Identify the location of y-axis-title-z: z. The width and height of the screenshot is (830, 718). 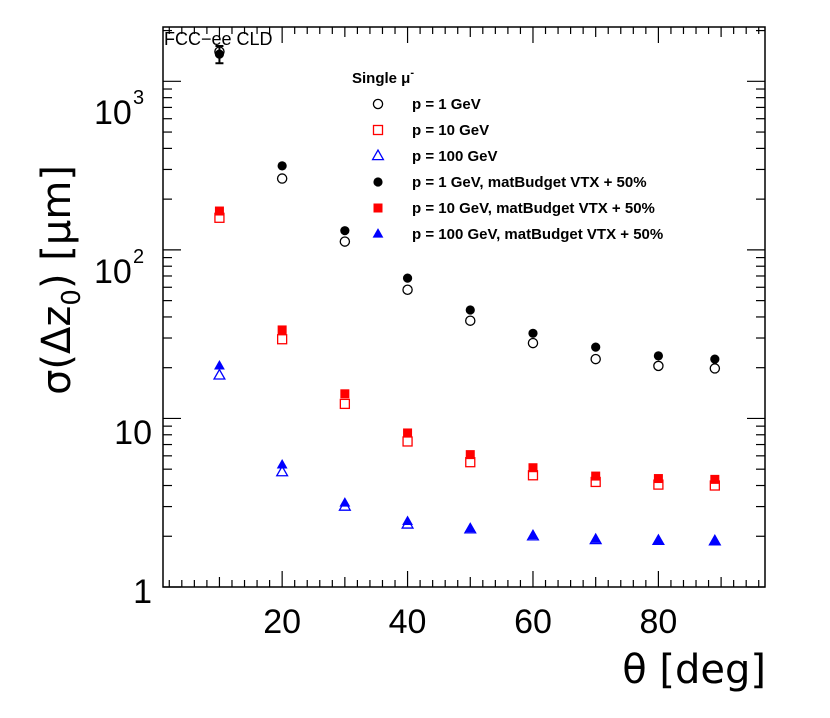
(57, 316).